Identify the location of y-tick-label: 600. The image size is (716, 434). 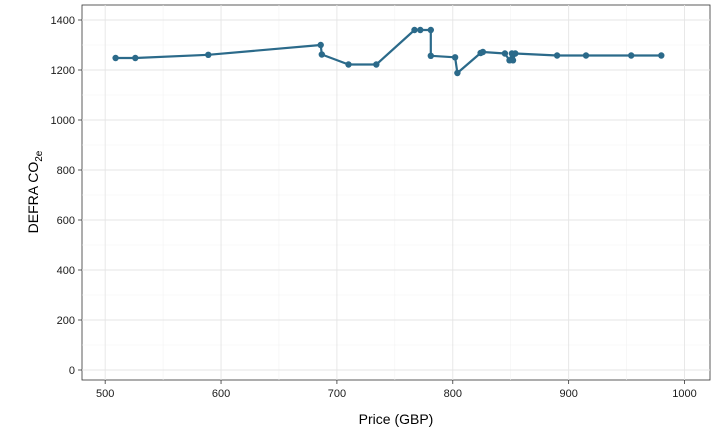
(66, 221).